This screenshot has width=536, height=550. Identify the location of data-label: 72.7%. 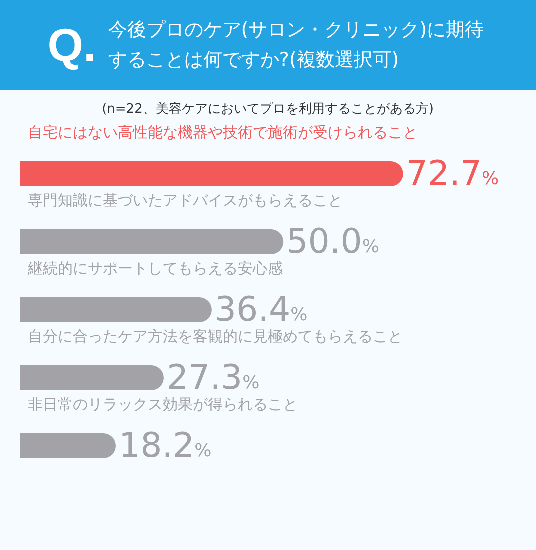
(453, 174).